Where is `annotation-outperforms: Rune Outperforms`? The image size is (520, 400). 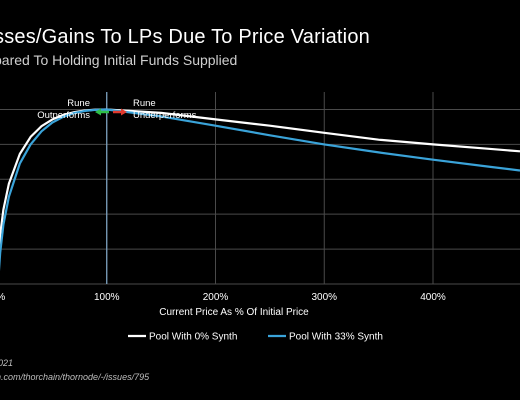
annotation-outperforms: Rune Outperforms is located at coordinates (63, 109).